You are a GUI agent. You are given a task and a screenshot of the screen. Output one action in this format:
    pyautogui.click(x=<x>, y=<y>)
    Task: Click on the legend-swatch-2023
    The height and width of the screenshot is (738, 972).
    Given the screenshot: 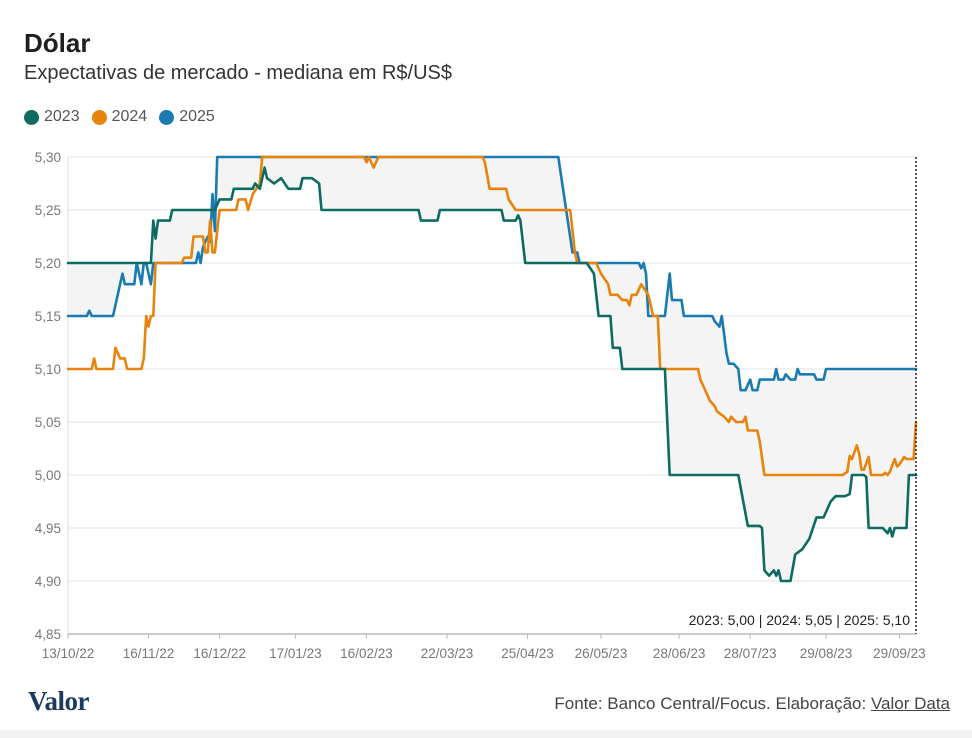 What is the action you would take?
    pyautogui.click(x=31, y=117)
    